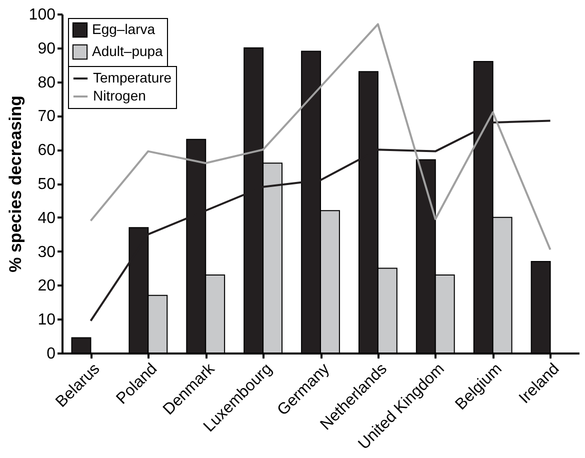  What do you see at coordinates (47, 286) in the screenshot?
I see `y-tick-label: 20` at bounding box center [47, 286].